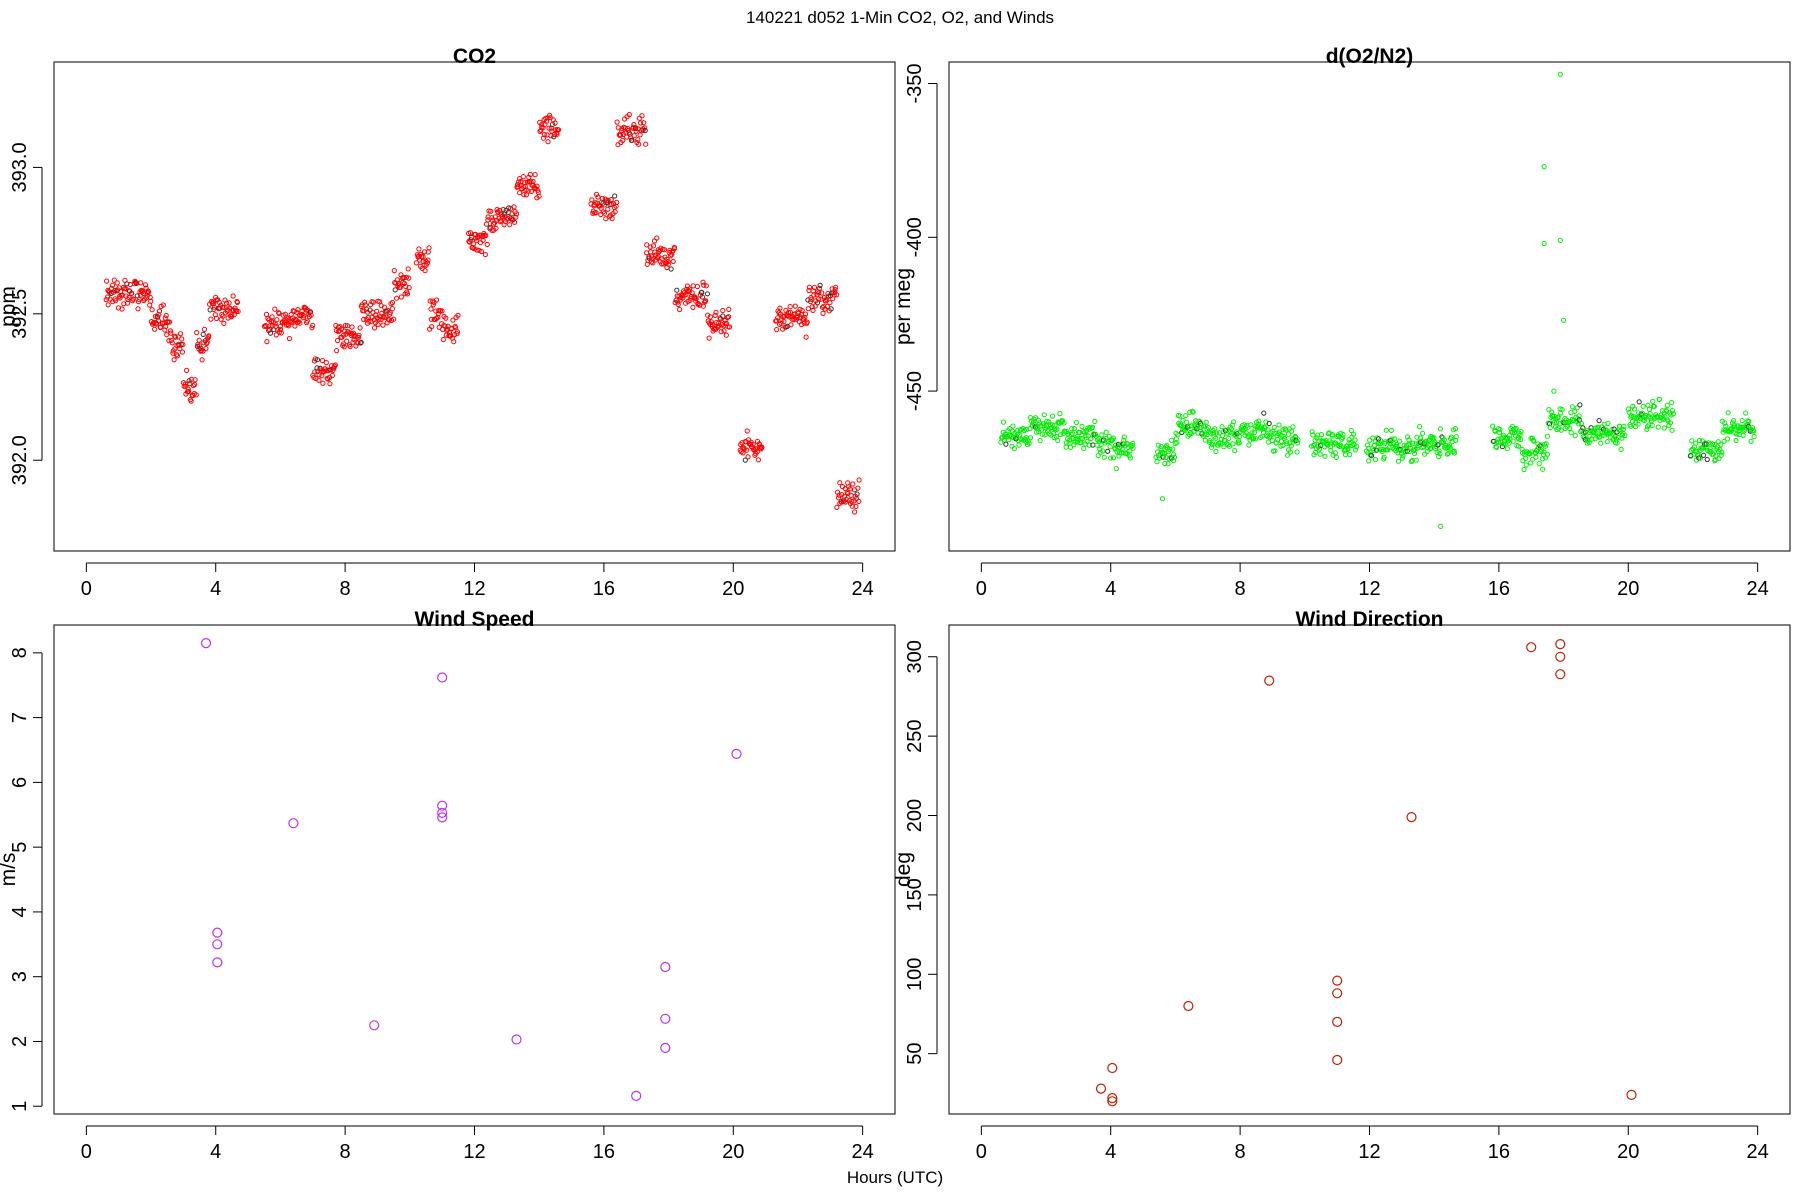  I want to click on wind-speed-title: Wind Speed, so click(475, 619).